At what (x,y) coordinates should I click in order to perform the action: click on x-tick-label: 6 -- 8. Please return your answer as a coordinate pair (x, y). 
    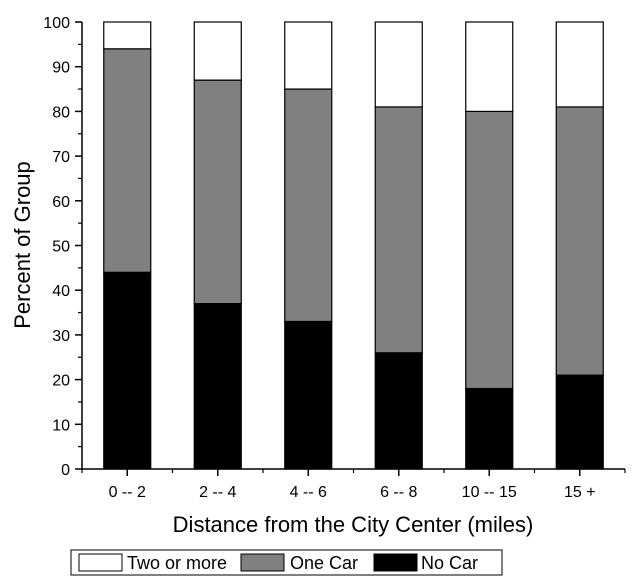
    Looking at the image, I should click on (398, 492).